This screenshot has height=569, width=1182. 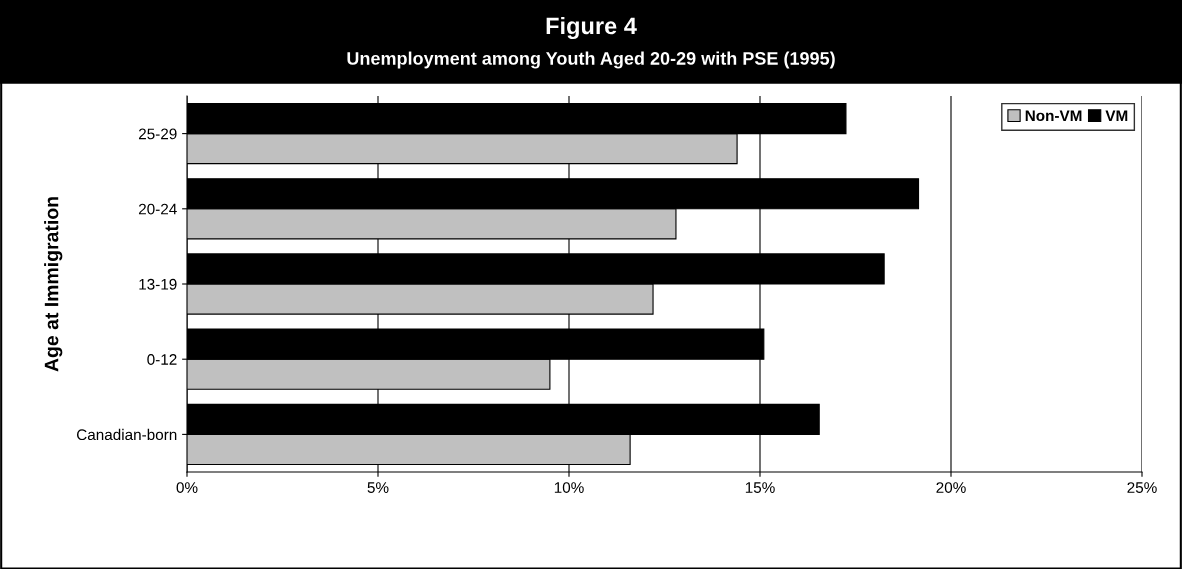 I want to click on y-tick-label: 20-24, so click(x=157, y=209).